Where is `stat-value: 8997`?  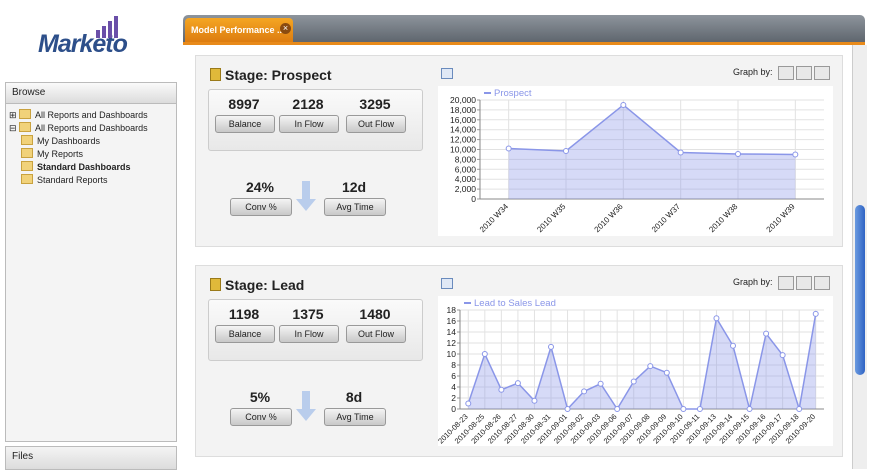 stat-value: 8997 is located at coordinates (244, 104).